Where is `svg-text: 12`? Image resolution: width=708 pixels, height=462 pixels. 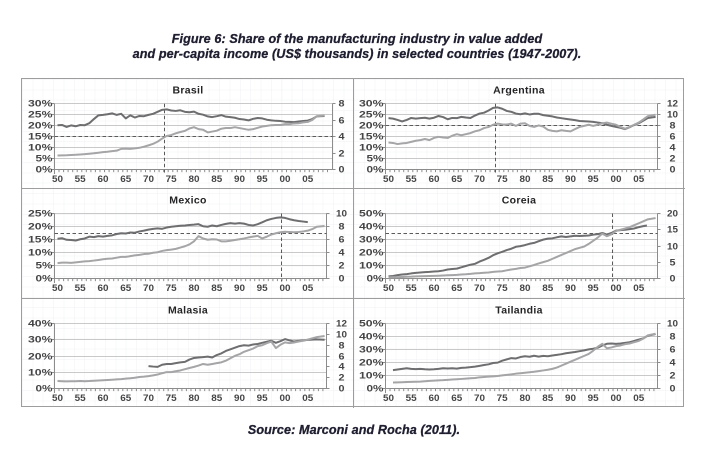
svg-text: 12 is located at coordinates (672, 104).